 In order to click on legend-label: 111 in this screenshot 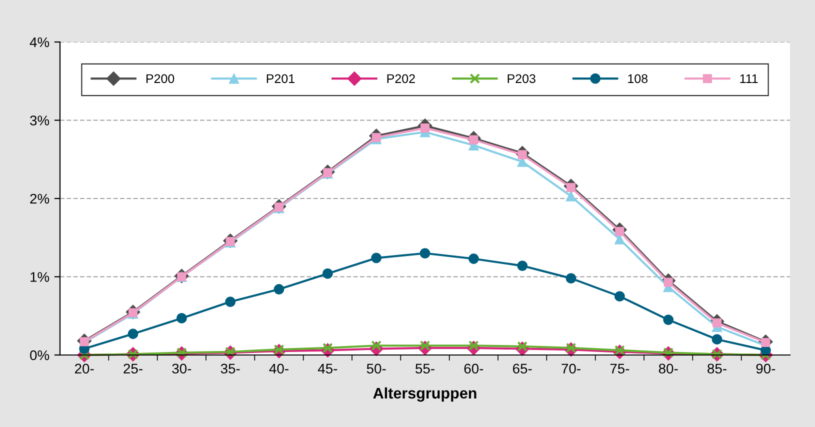, I will do `click(749, 78)`.